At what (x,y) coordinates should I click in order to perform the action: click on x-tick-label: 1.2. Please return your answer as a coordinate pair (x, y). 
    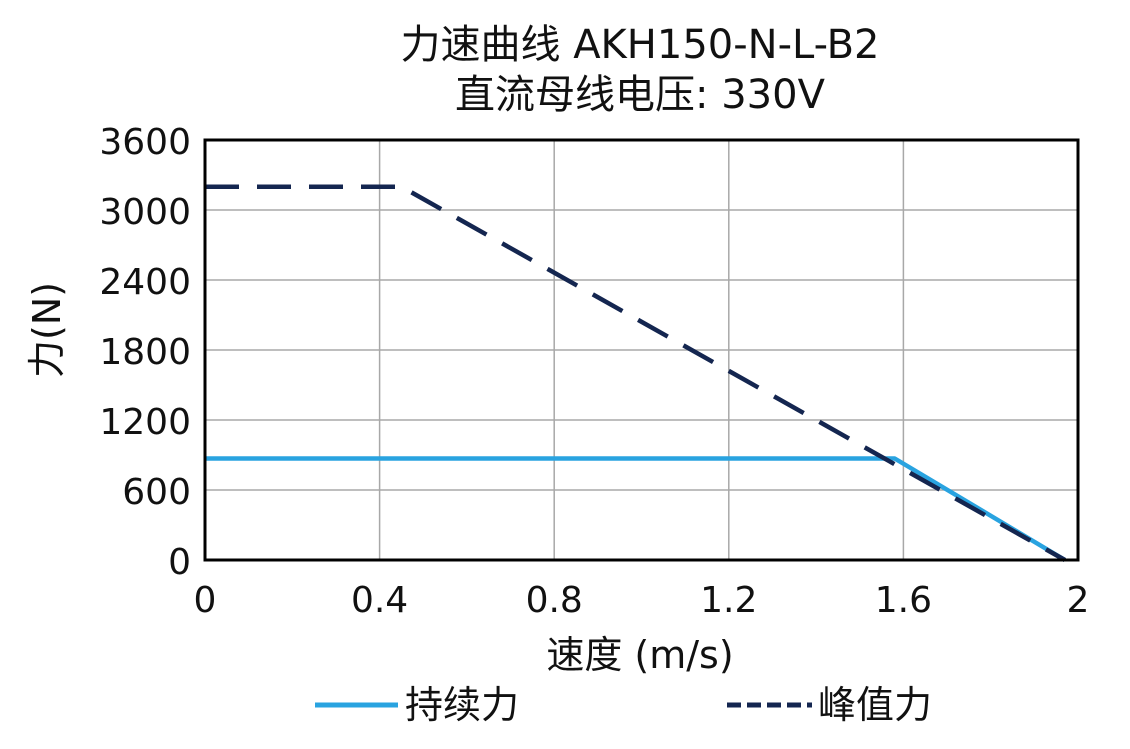
    Looking at the image, I should click on (728, 600).